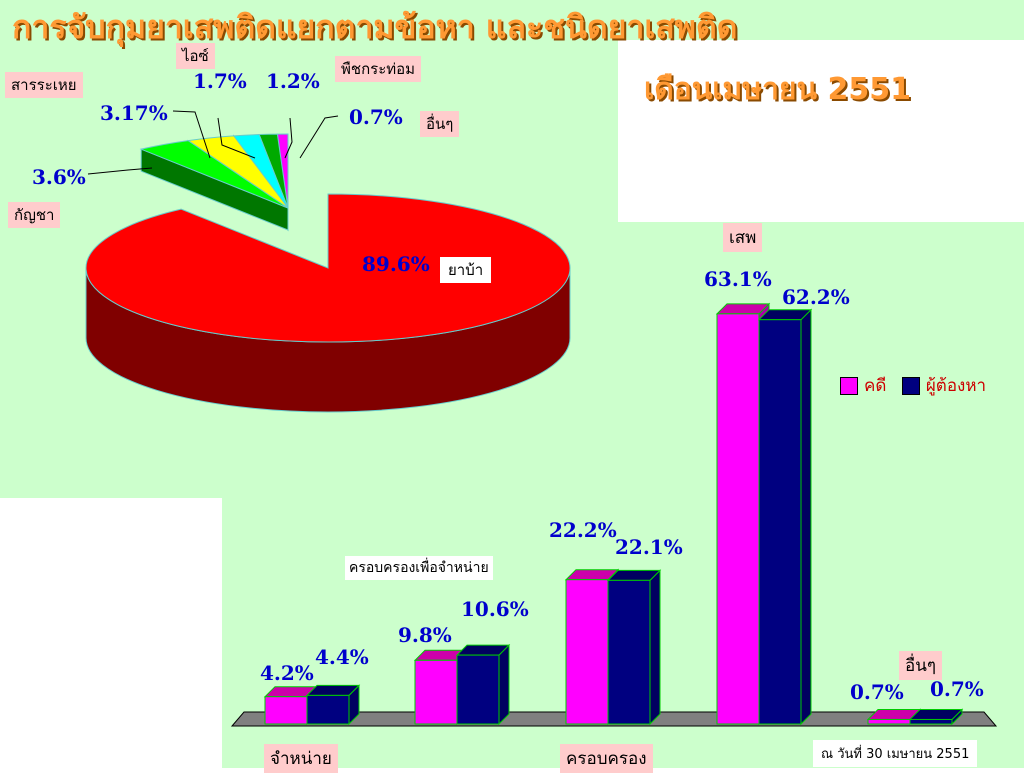  I want to click on pie-label-cannabis: กัญชา, so click(34, 215).